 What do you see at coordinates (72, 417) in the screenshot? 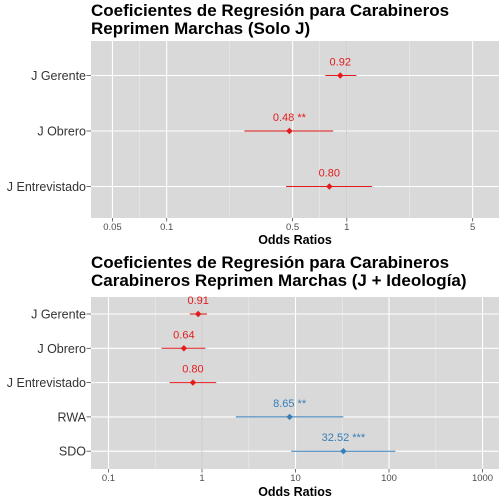
I see `y-tick-label: RWA` at bounding box center [72, 417].